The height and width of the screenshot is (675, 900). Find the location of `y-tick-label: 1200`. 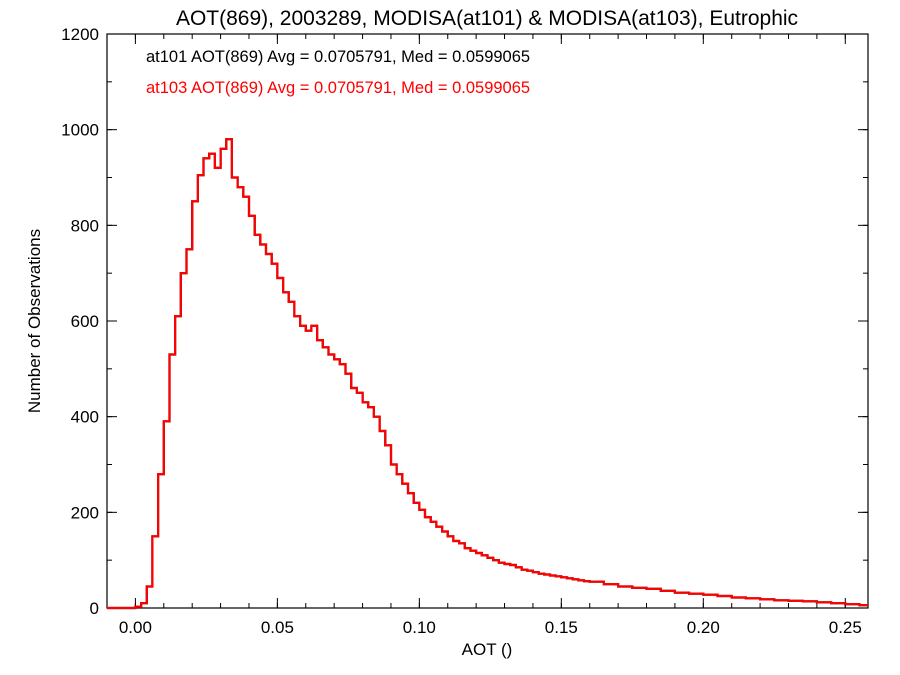

y-tick-label: 1200 is located at coordinates (80, 34).